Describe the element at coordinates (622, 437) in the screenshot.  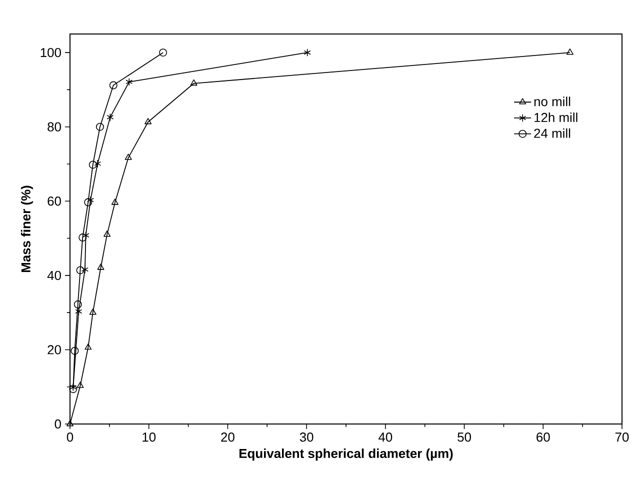
I see `x-tick-label: 70` at that location.